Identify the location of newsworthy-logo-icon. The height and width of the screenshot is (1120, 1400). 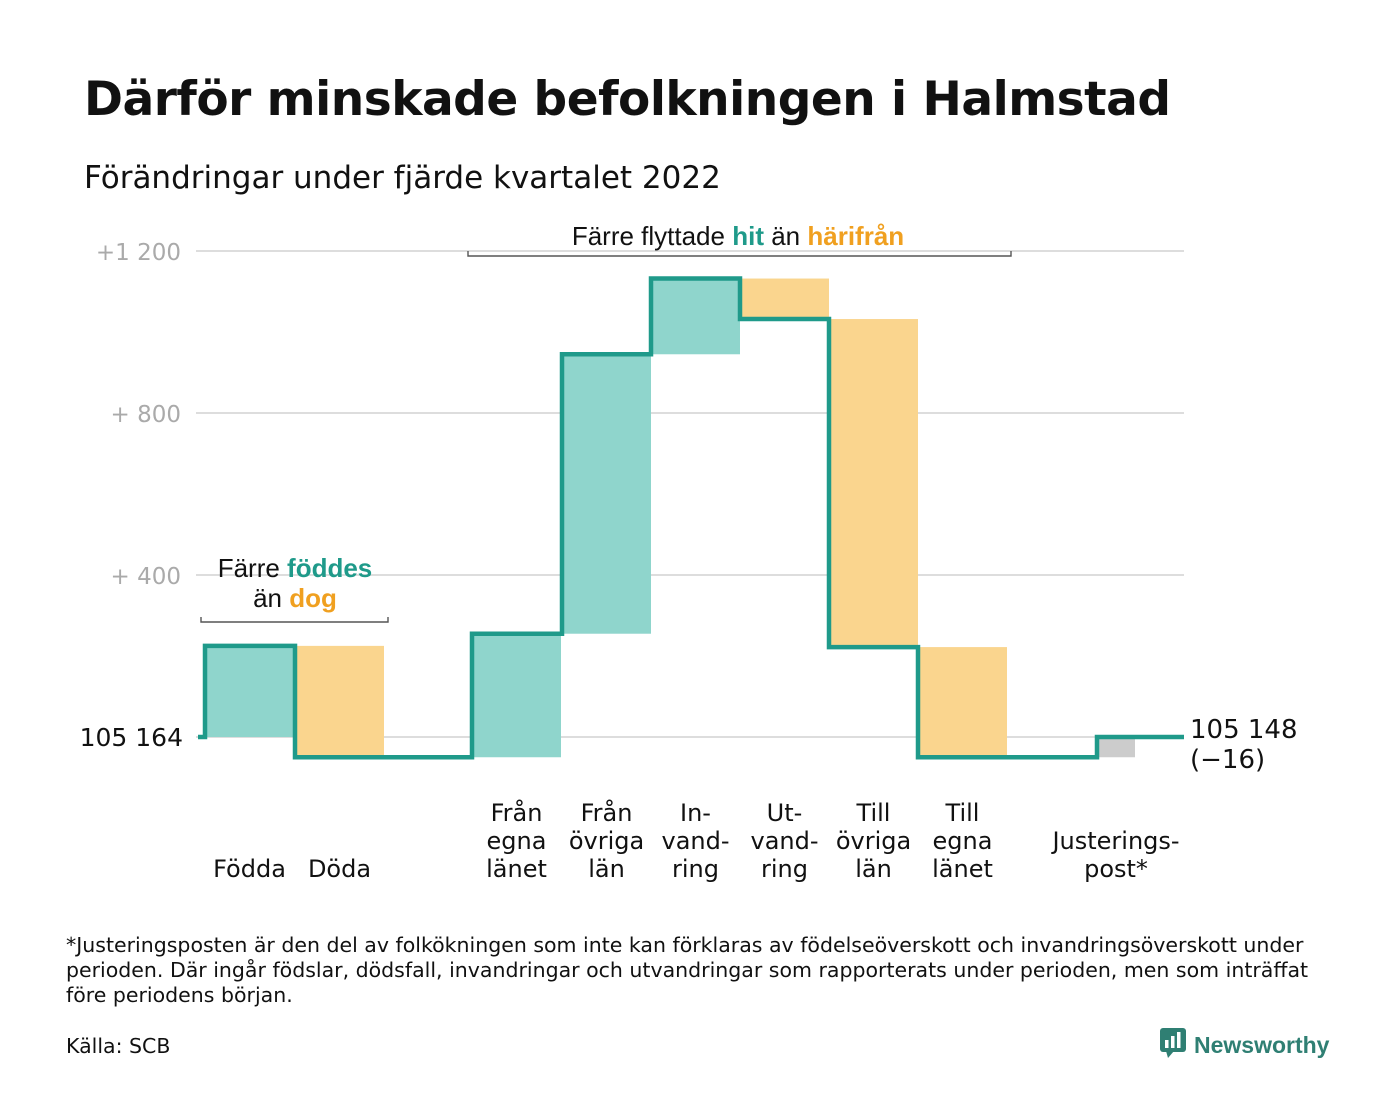
(1173, 1045).